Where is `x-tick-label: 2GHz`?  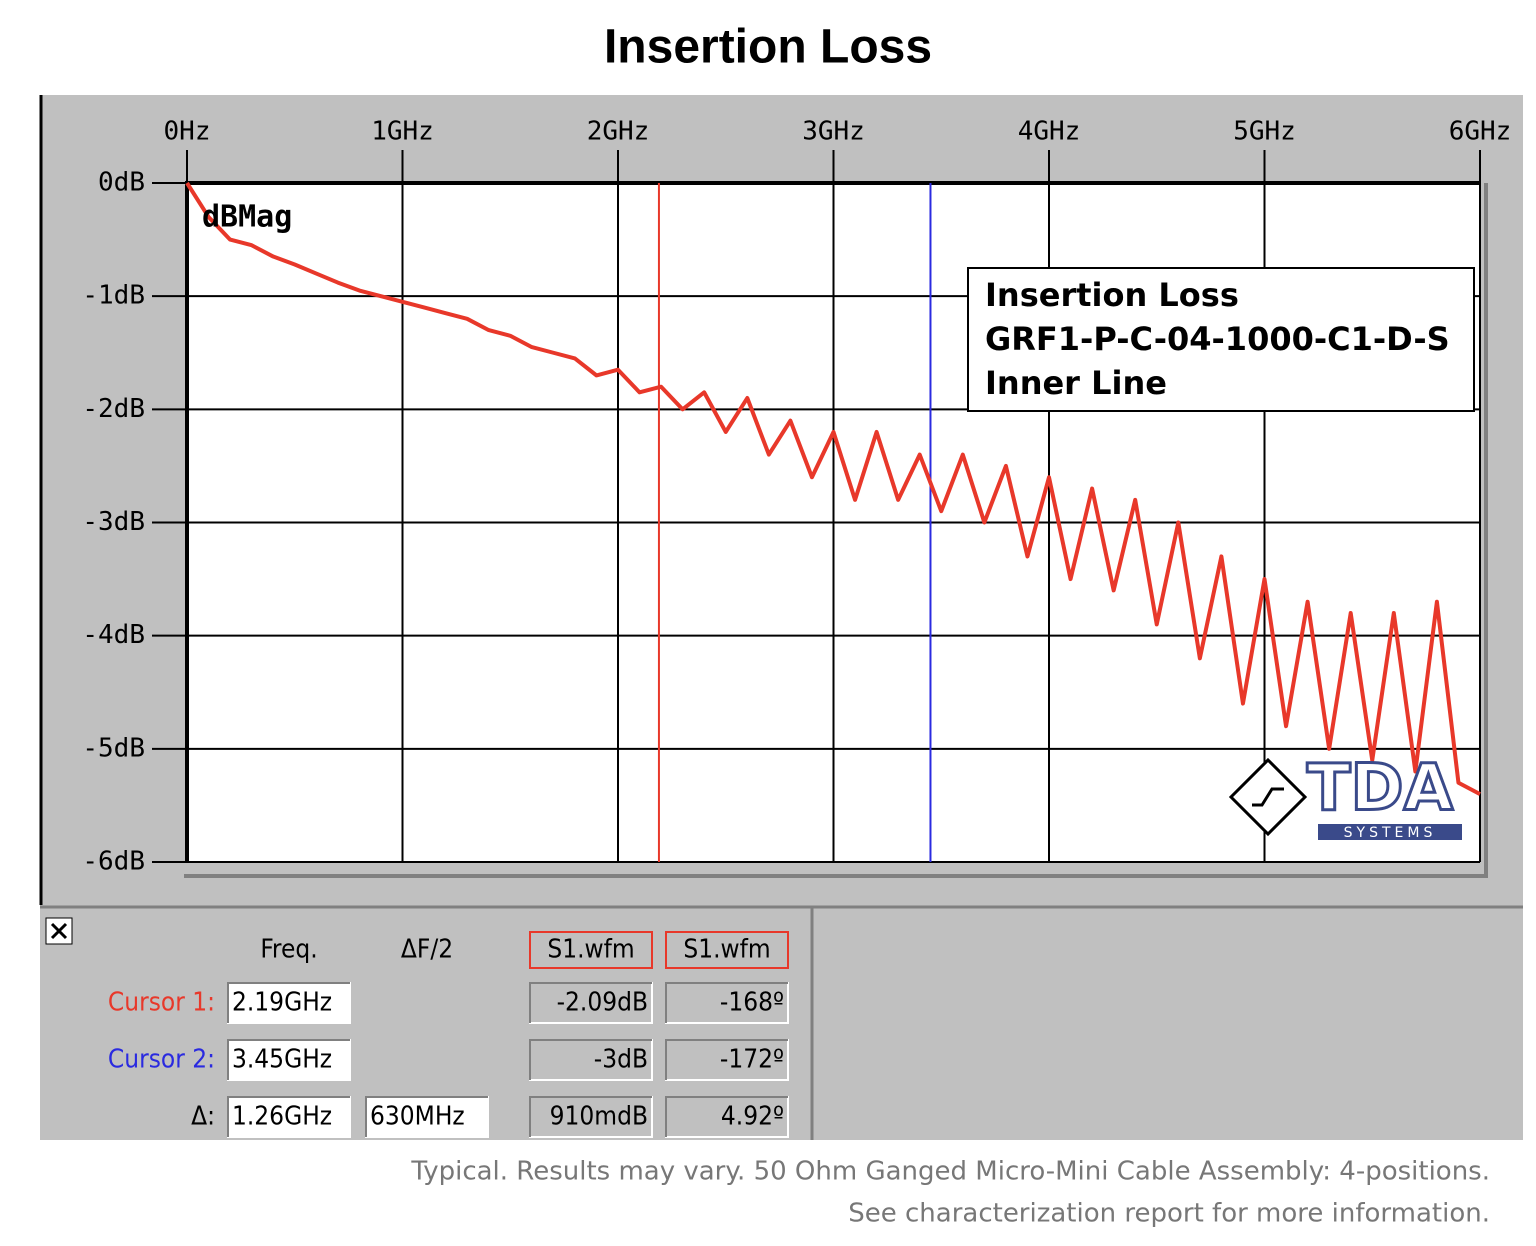 x-tick-label: 2GHz is located at coordinates (618, 132).